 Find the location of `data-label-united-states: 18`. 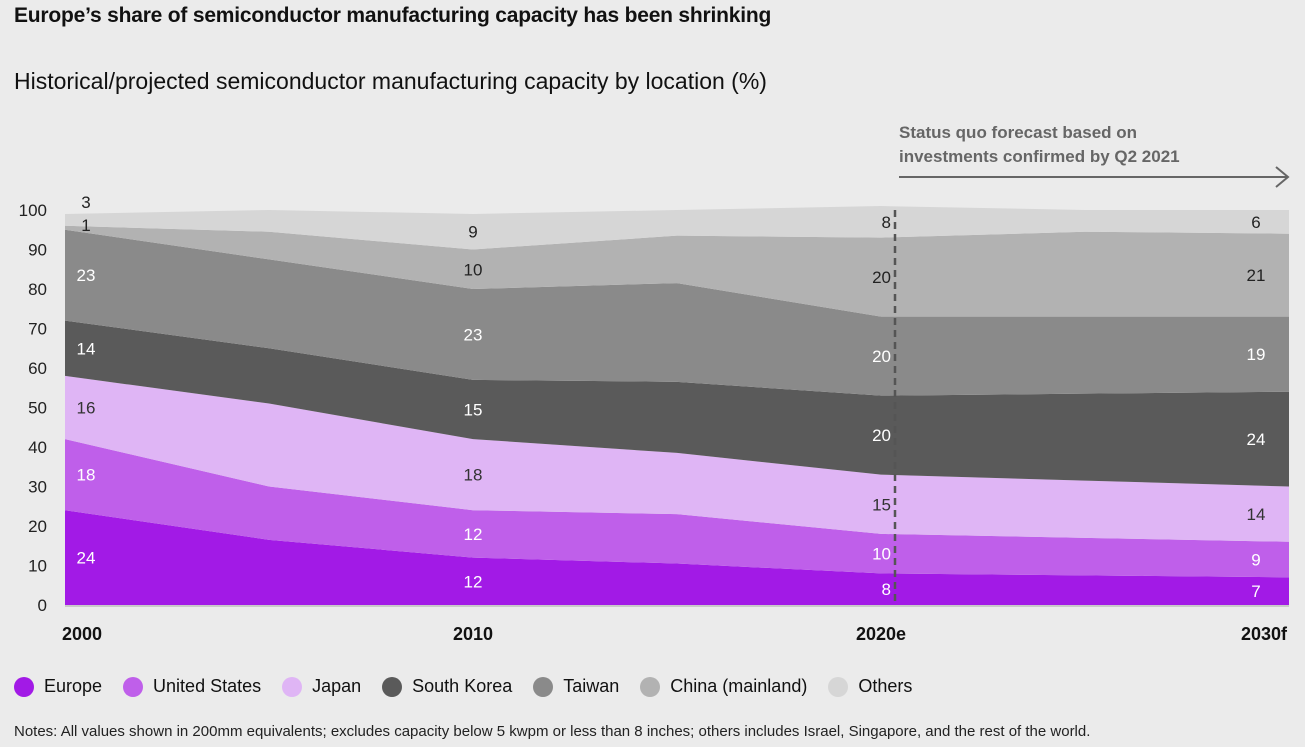

data-label-united-states: 18 is located at coordinates (86, 475).